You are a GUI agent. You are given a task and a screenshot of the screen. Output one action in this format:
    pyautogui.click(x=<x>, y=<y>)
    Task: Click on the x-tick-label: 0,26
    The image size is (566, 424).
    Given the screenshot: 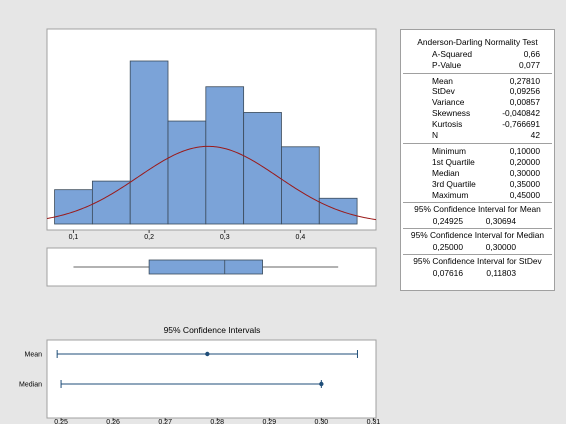 What is the action you would take?
    pyautogui.click(x=113, y=421)
    